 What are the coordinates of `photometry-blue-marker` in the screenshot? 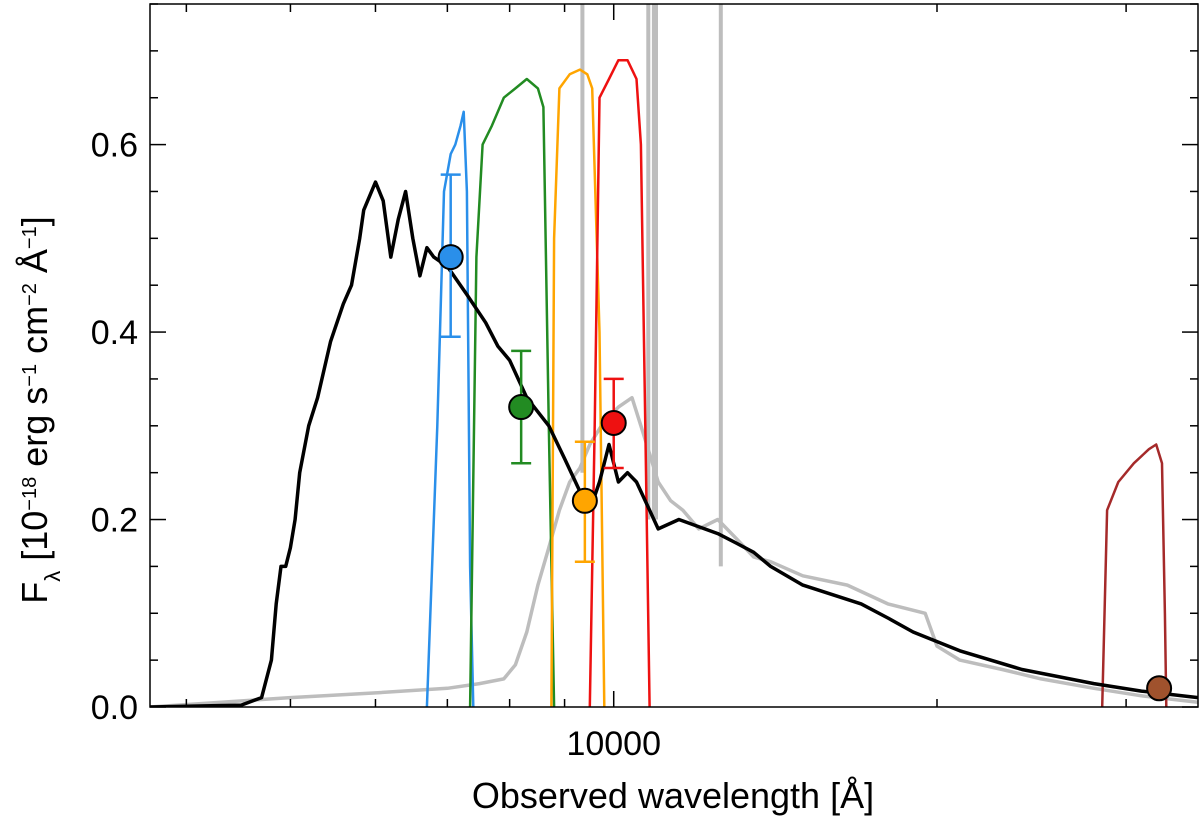 It's located at (450, 257).